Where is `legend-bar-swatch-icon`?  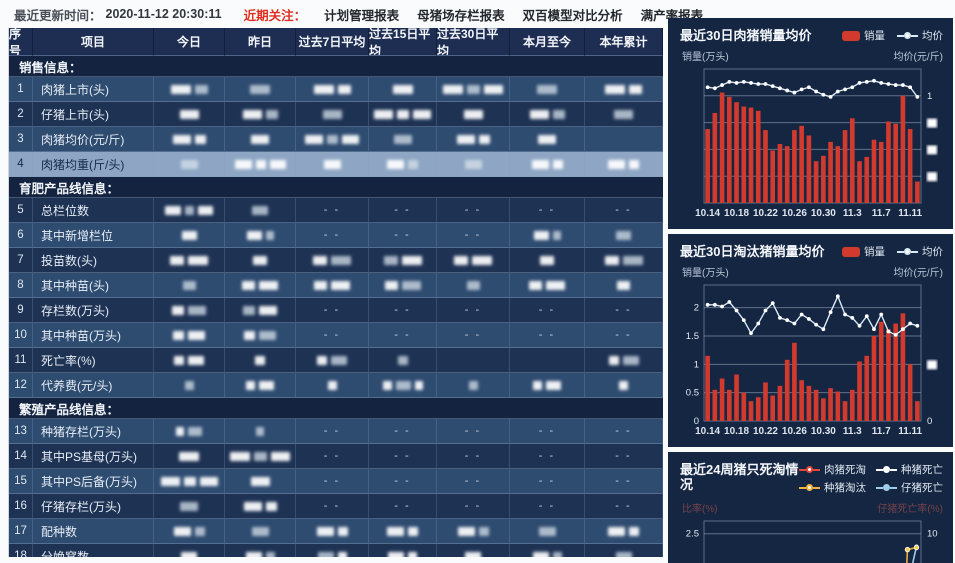 legend-bar-swatch-icon is located at coordinates (851, 251).